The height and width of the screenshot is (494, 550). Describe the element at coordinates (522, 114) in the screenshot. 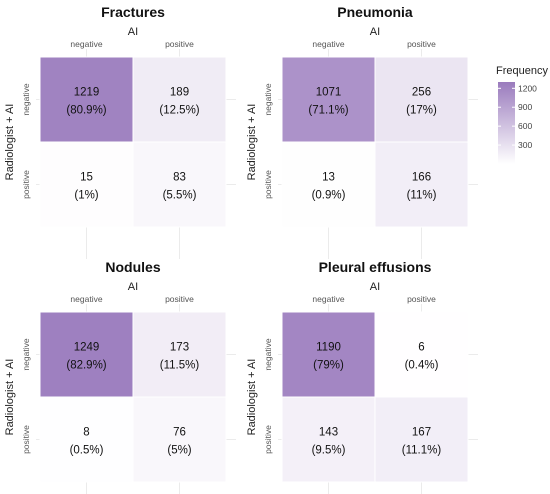

I see `frequency-legend: Frequency 1200 900 600 300` at that location.